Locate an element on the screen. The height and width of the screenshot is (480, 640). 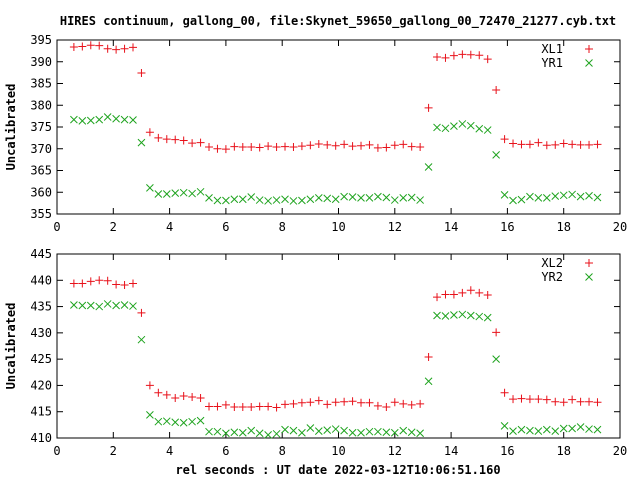
bottom-y-tick-label: 445 is located at coordinates (41, 254).